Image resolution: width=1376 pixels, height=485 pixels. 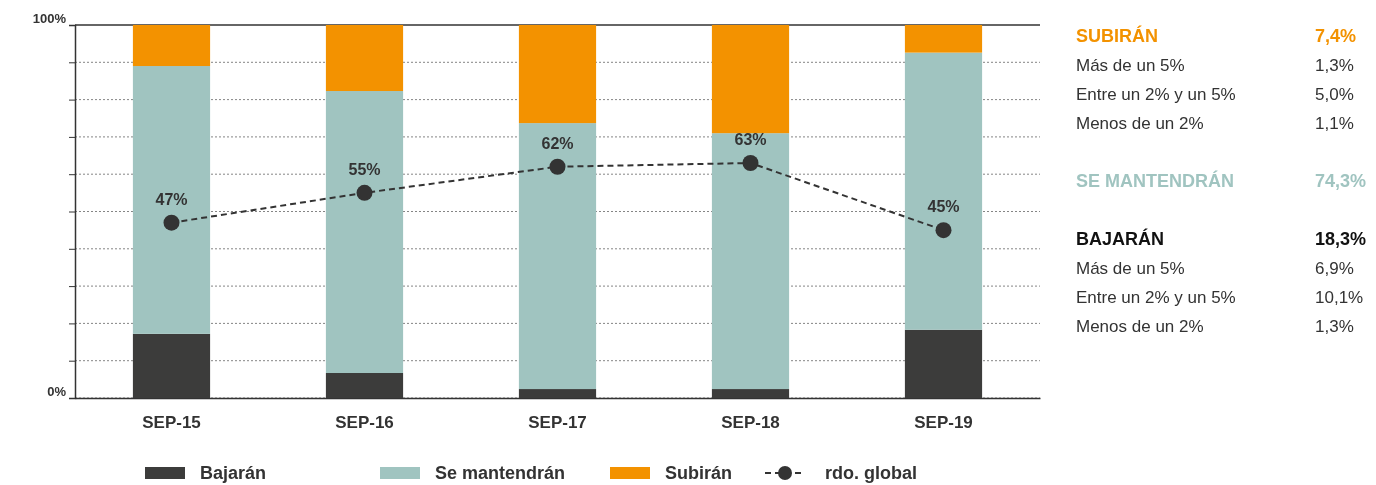 I want to click on data-label: 55%, so click(x=364, y=169).